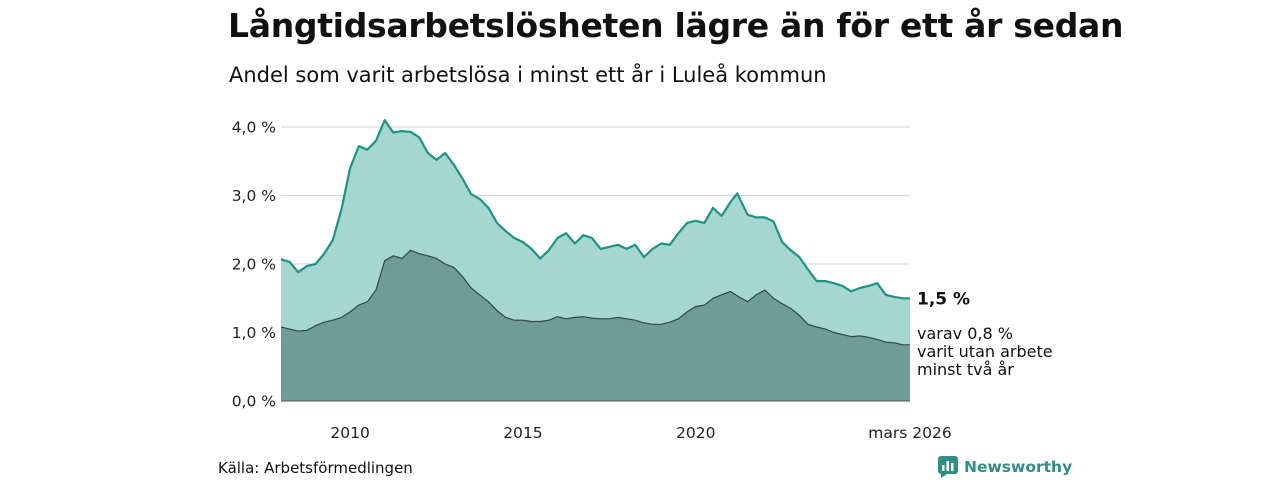 Image resolution: width=1280 pixels, height=480 pixels. What do you see at coordinates (254, 196) in the screenshot?
I see `y-tick-label: 3,0 %` at bounding box center [254, 196].